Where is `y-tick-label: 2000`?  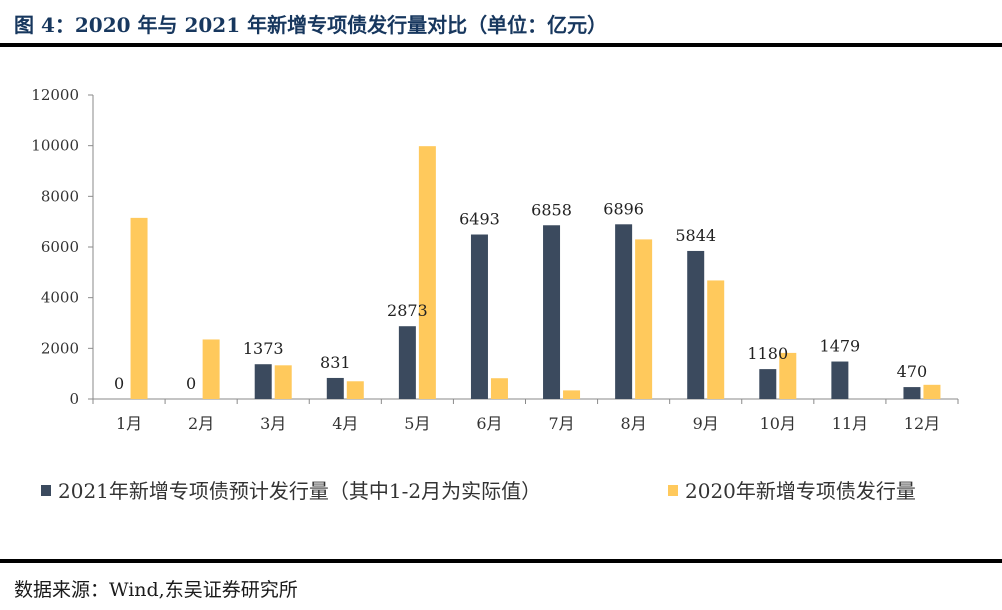
y-tick-label: 2000 is located at coordinates (60, 348).